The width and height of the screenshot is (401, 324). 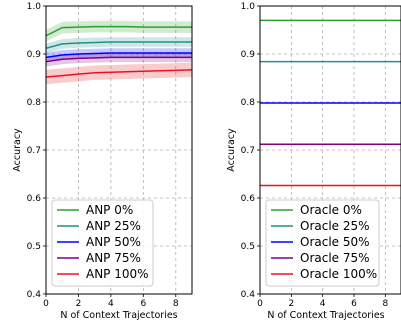 I want to click on legend-label-3: ANP 50%, so click(x=113, y=242).